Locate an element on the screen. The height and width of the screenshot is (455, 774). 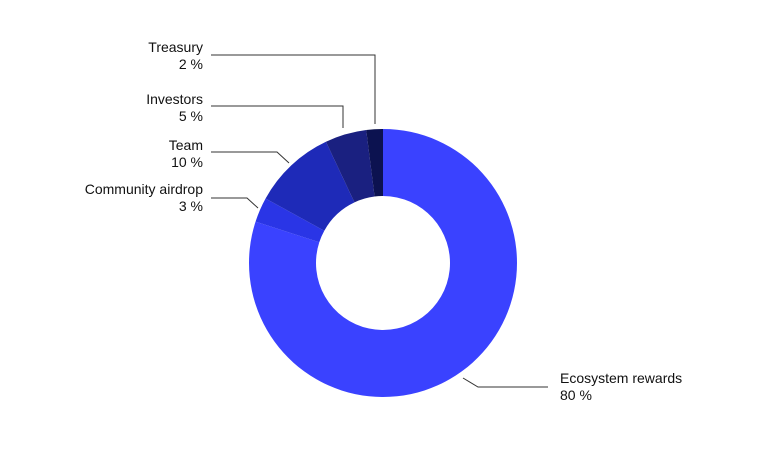
leader-line-treasury is located at coordinates (293, 89).